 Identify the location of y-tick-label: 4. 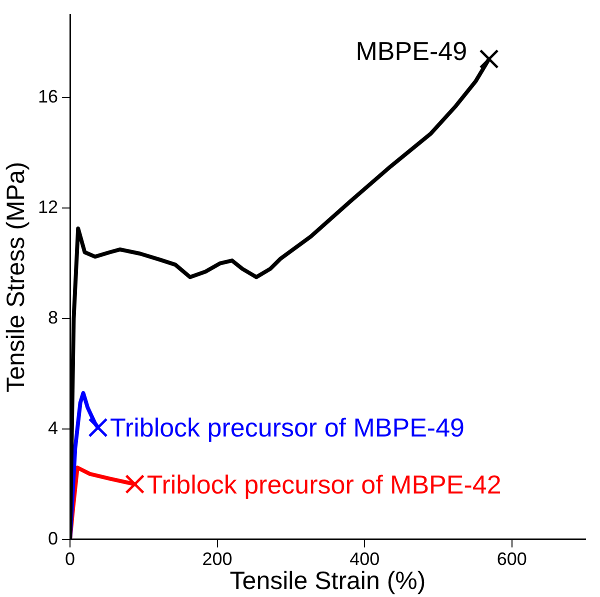
(53, 428).